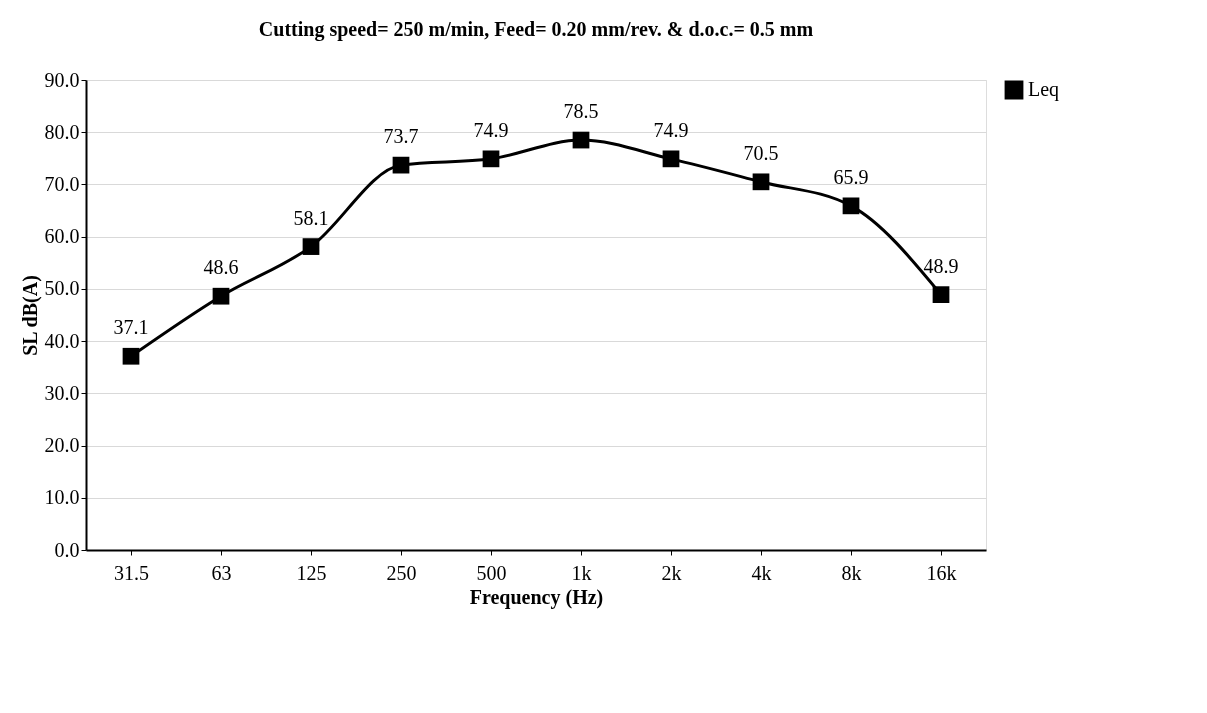  I want to click on x-tick-label: 2k, so click(671, 572).